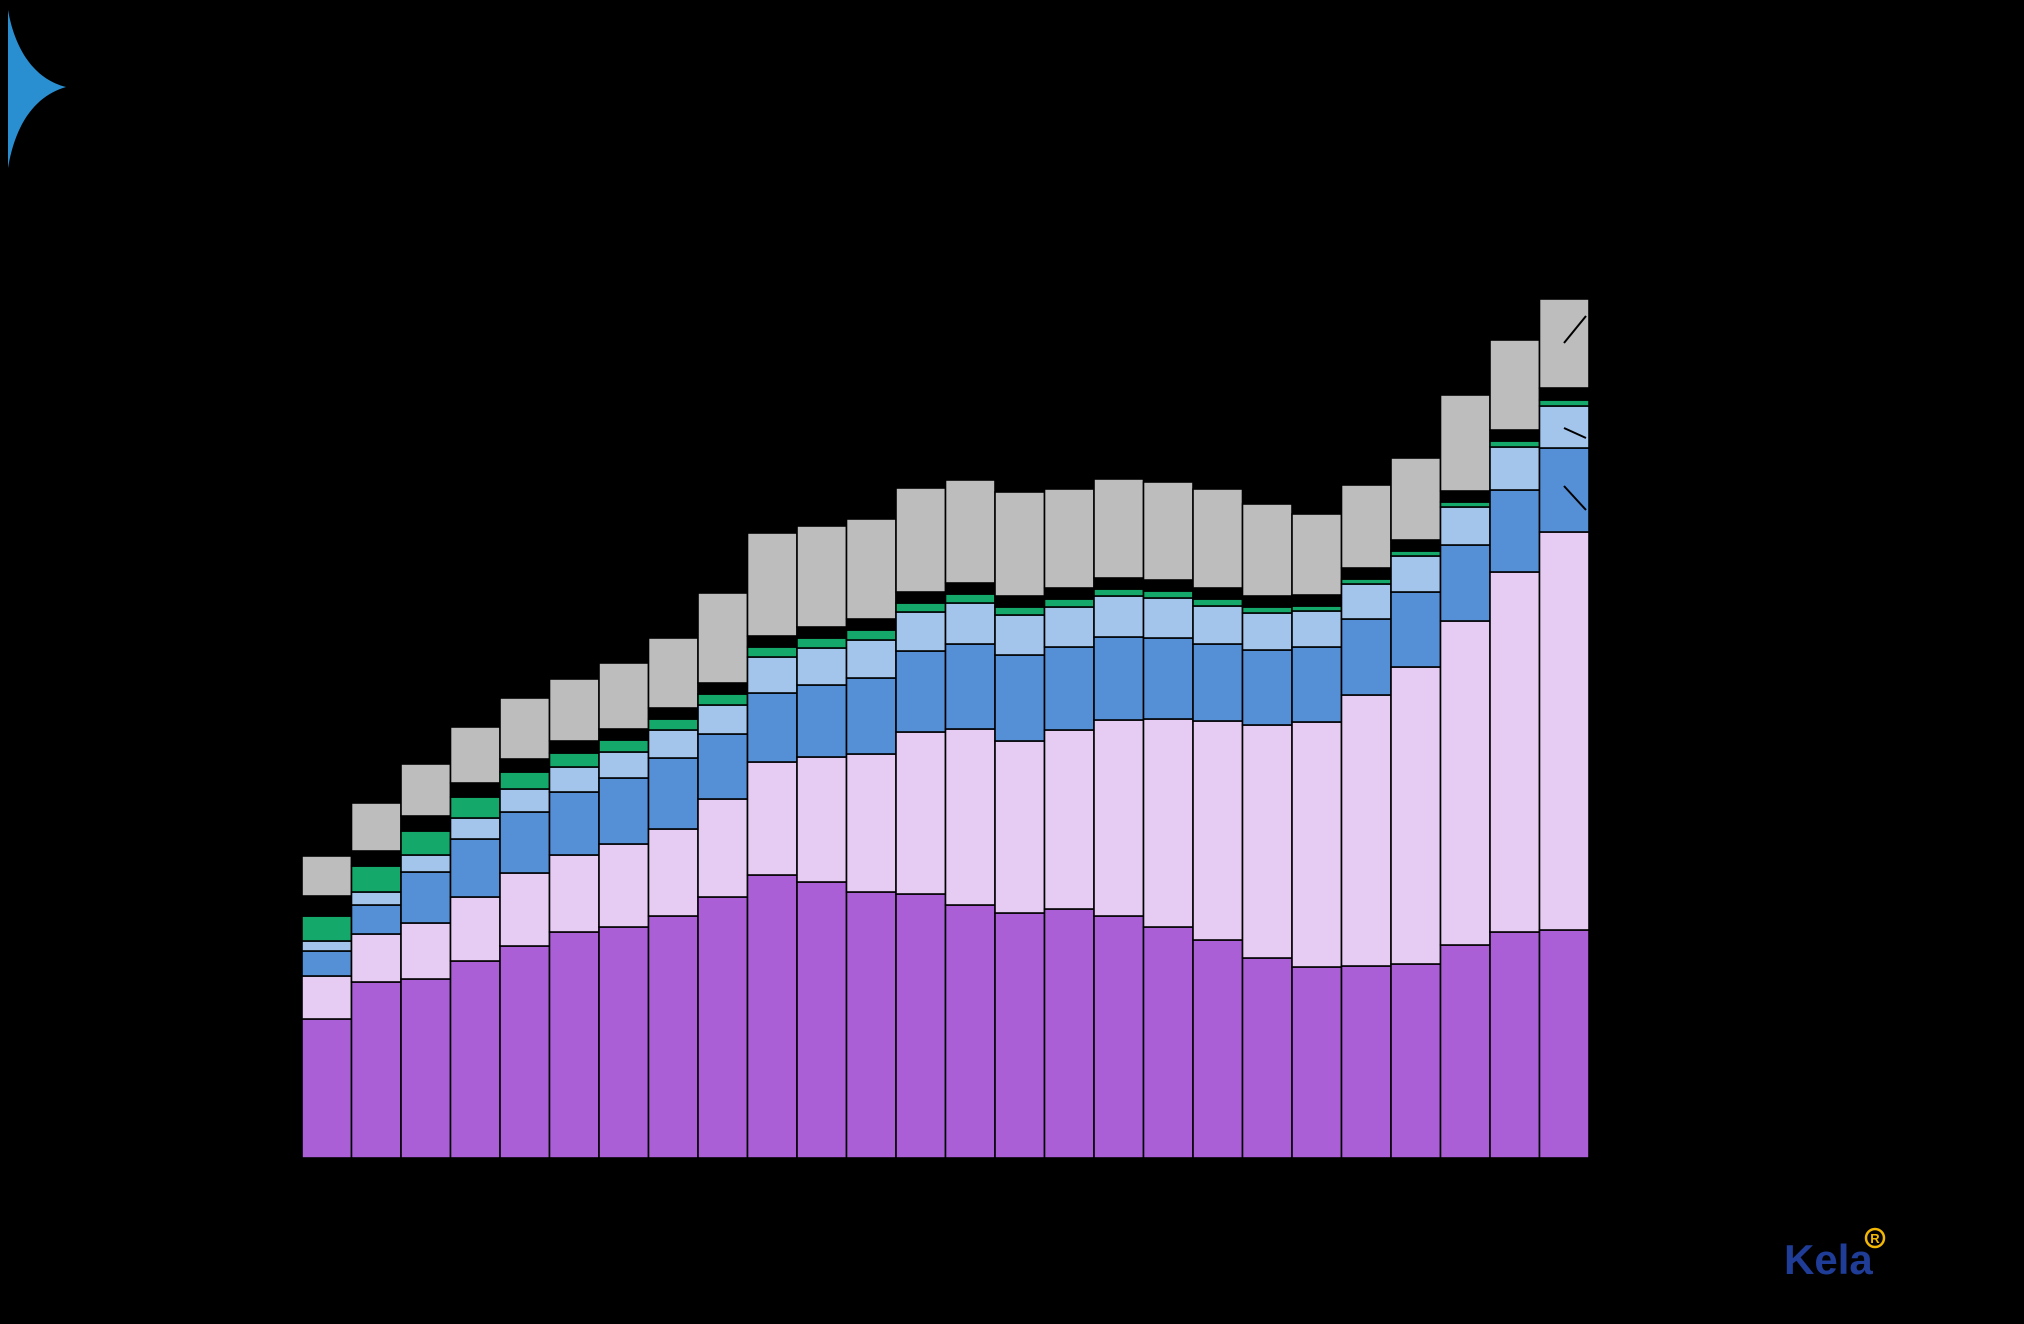  I want to click on kela-logo-mark-letter: R, so click(1875, 1238).